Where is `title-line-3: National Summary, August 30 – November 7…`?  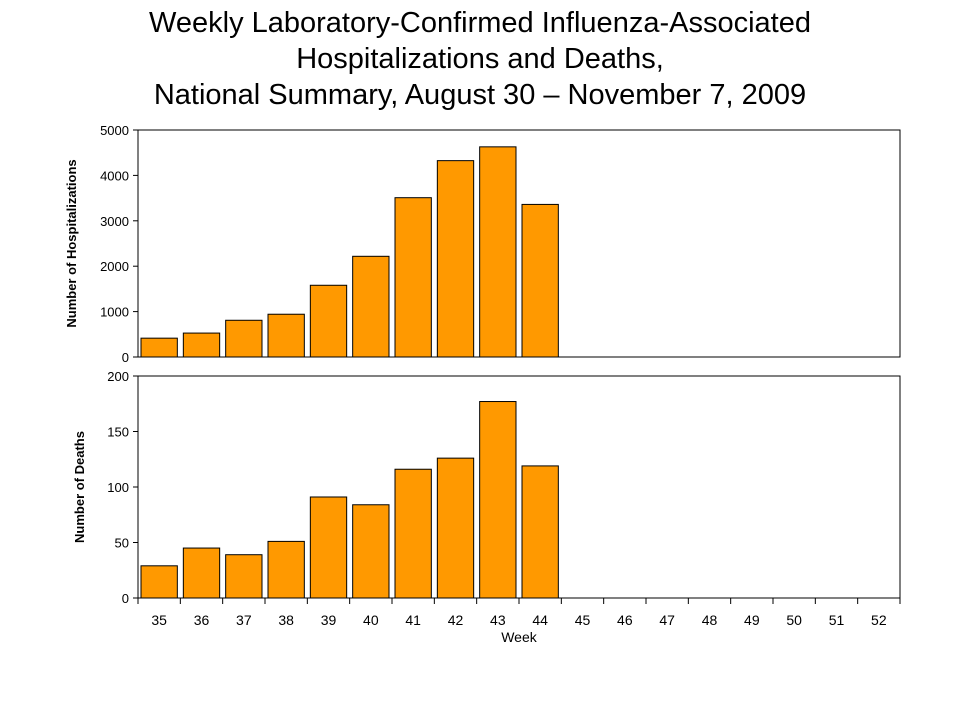
title-line-3: National Summary, August 30 – November 7… is located at coordinates (480, 95).